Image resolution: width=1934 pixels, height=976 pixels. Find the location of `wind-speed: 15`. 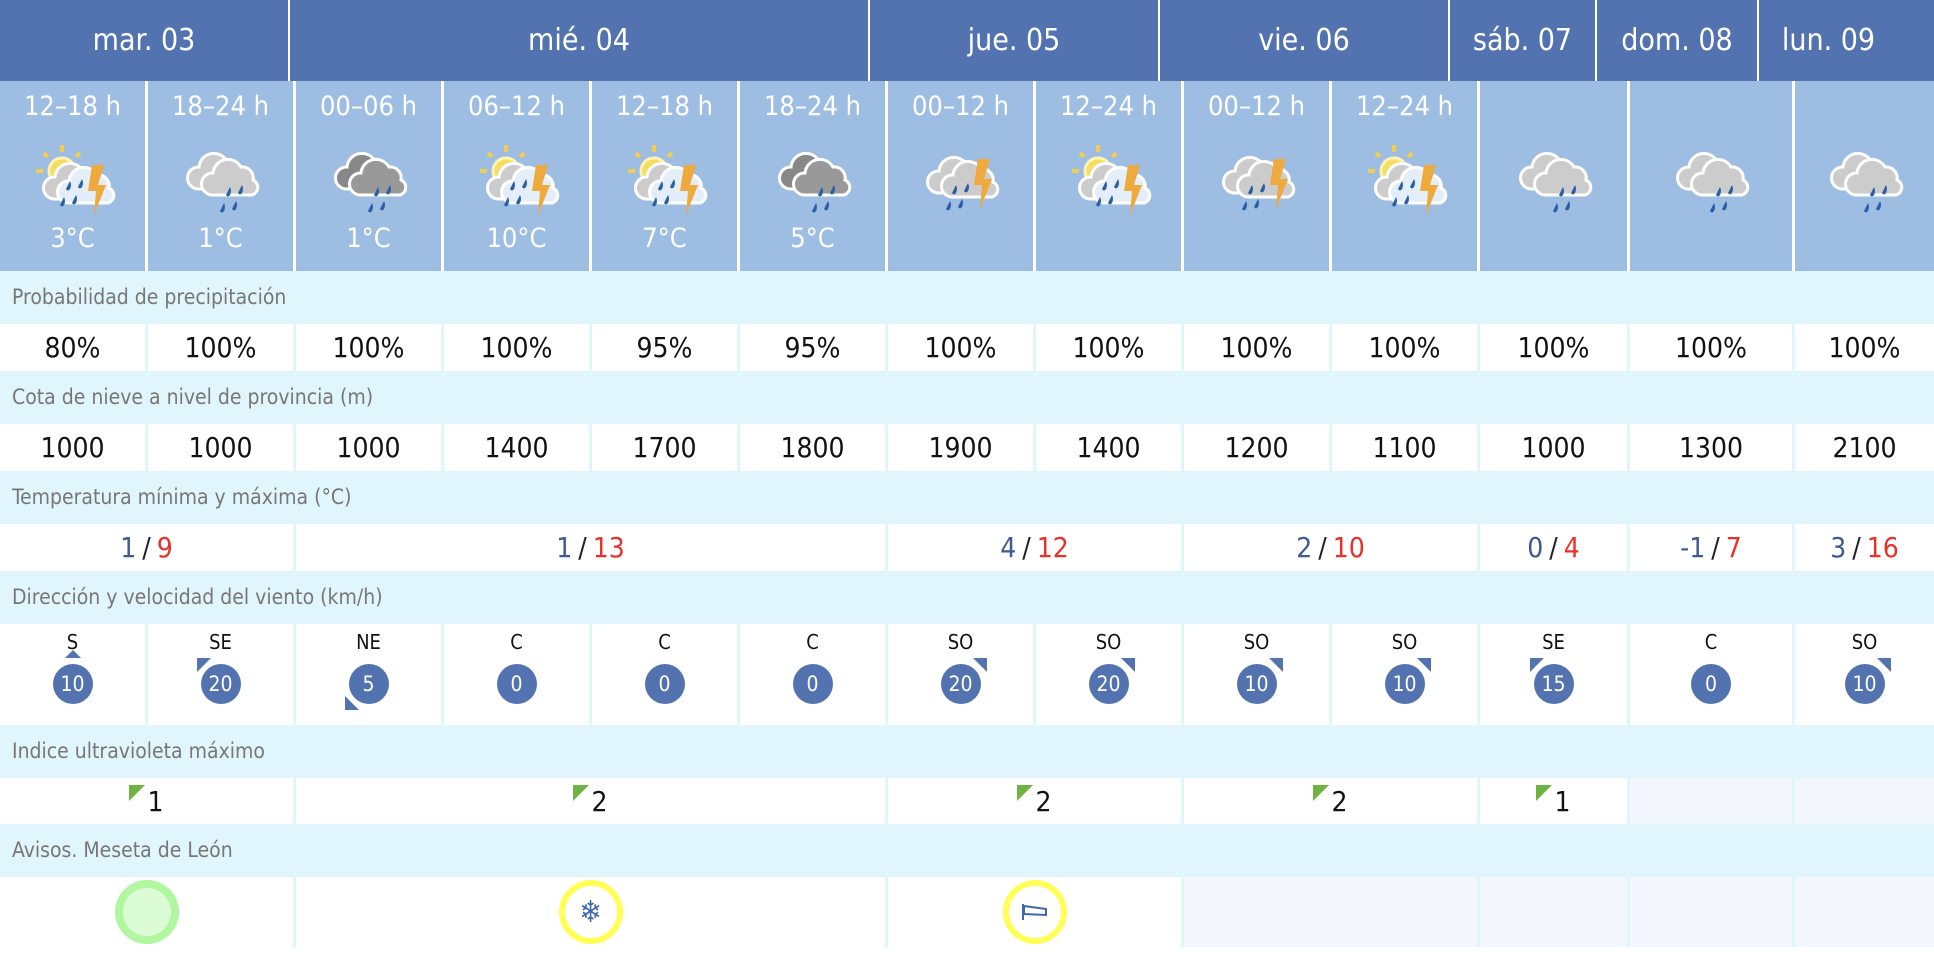

wind-speed: 15 is located at coordinates (1553, 684).